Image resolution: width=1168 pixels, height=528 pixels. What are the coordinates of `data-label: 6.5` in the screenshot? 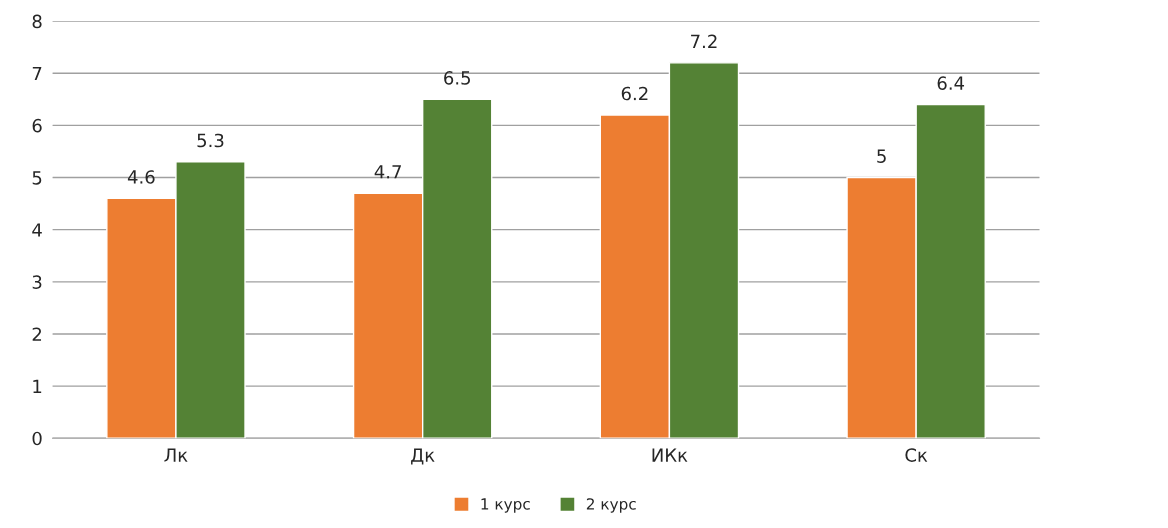 It's located at (457, 78).